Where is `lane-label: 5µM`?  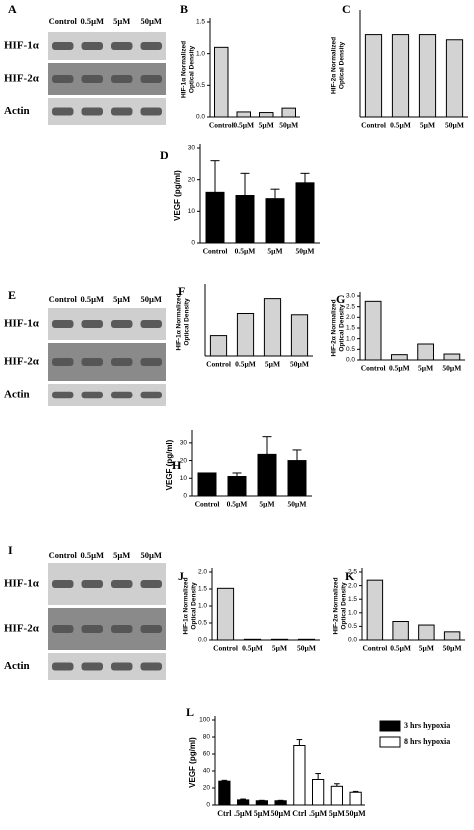 lane-label: 5µM is located at coordinates (121, 555).